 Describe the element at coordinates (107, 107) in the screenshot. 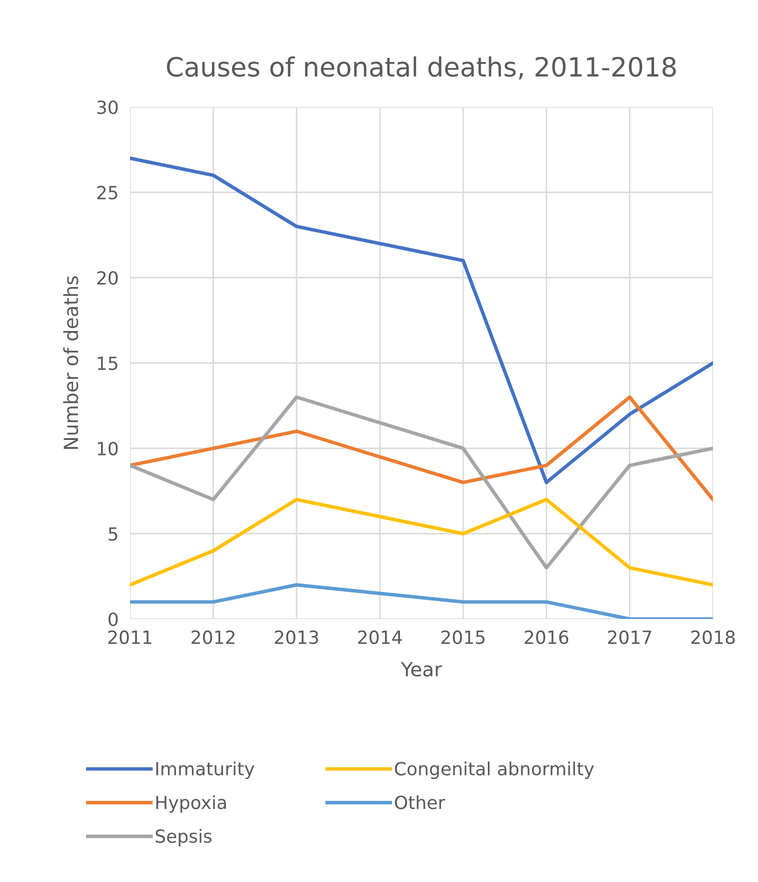

I see `y-tick-label: 30` at that location.